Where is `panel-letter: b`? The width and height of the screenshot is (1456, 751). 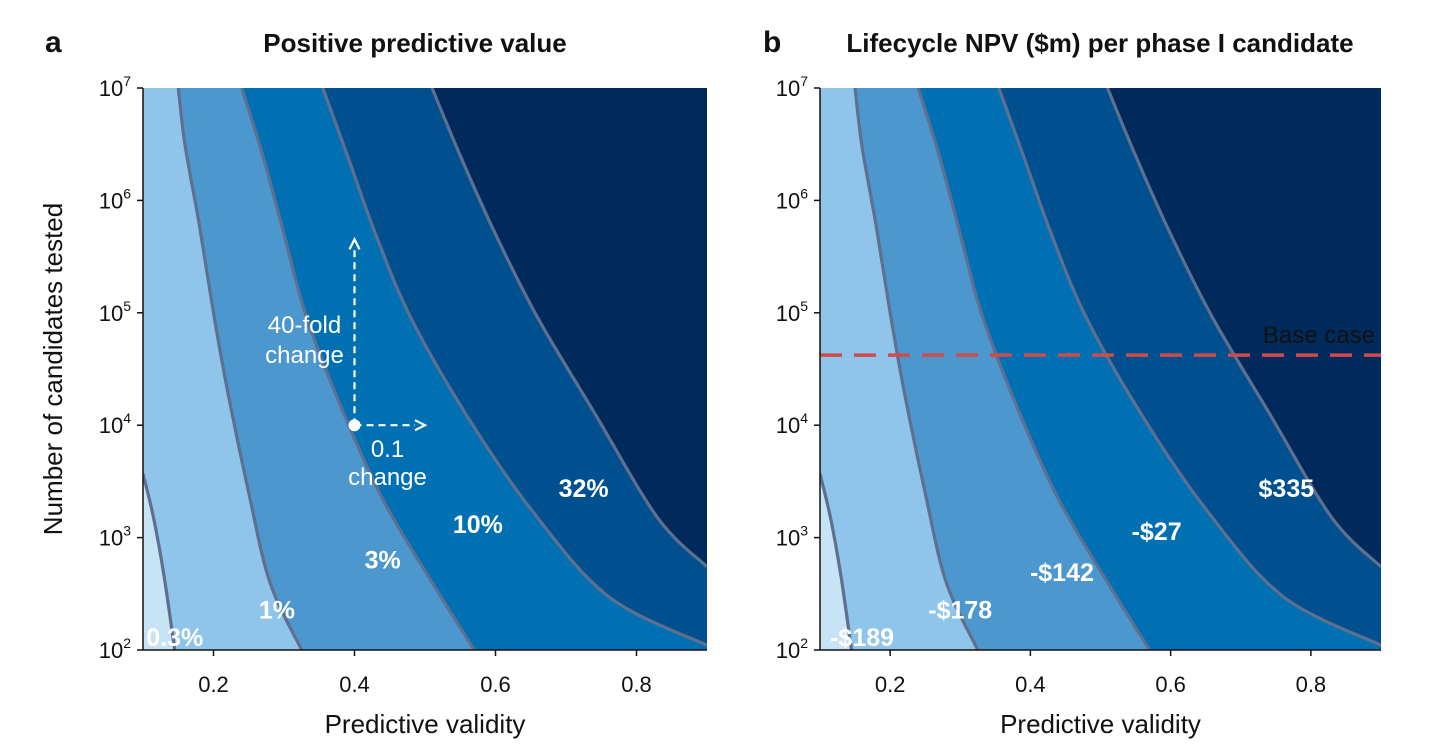 panel-letter: b is located at coordinates (772, 42).